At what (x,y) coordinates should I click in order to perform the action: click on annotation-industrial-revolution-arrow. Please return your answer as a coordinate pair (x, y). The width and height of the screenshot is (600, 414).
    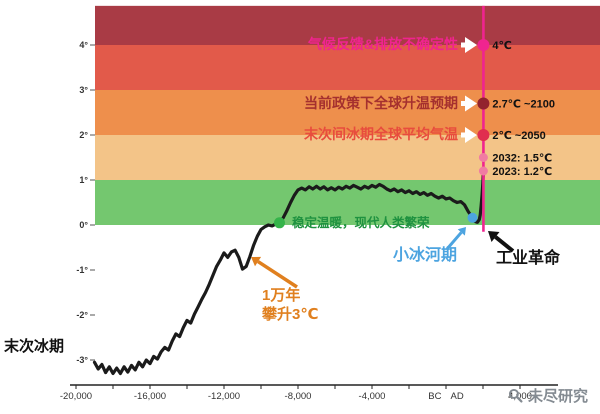
    Looking at the image, I should click on (504, 244).